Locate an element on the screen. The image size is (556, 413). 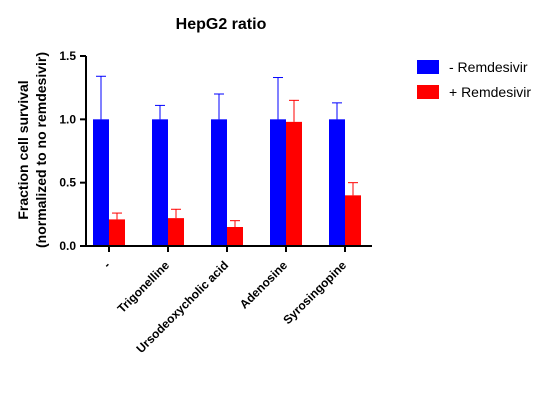
legend-label: + Remdesivir is located at coordinates (490, 92).